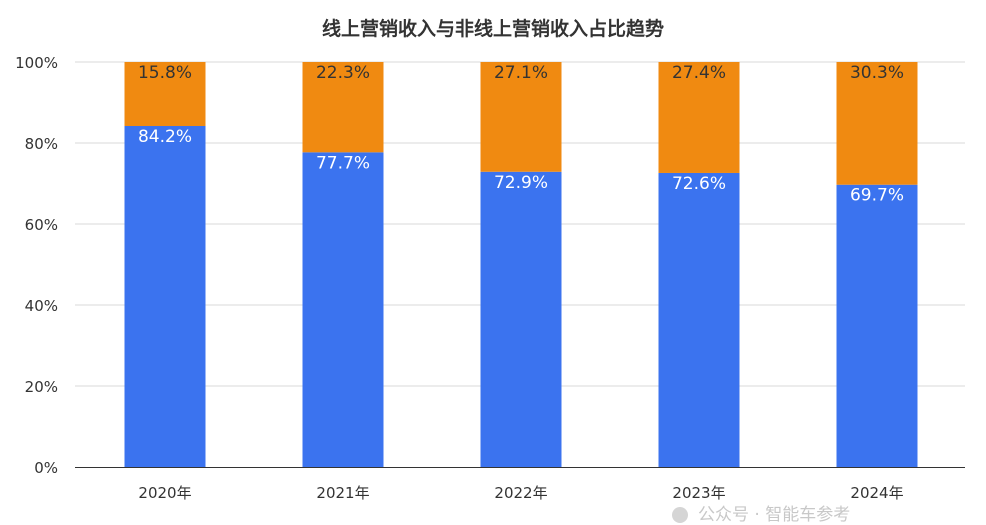 The width and height of the screenshot is (986, 525). Describe the element at coordinates (521, 183) in the screenshot. I see `data-label: 72.9%` at that location.